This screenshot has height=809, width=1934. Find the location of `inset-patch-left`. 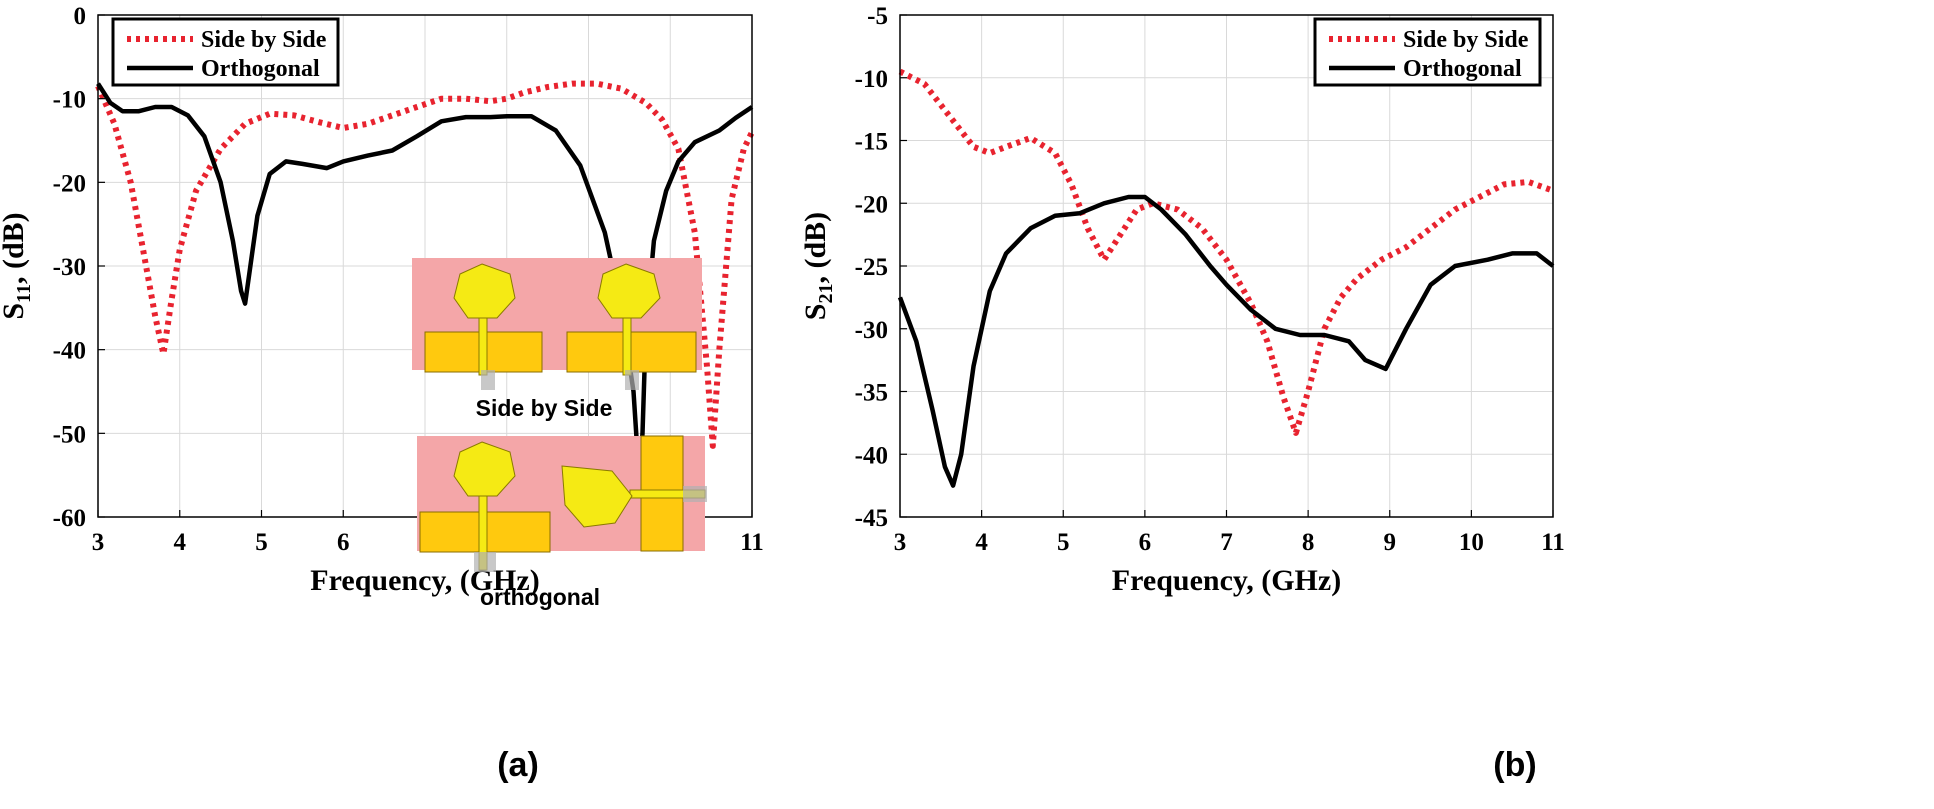

inset-patch-left is located at coordinates (484, 291).